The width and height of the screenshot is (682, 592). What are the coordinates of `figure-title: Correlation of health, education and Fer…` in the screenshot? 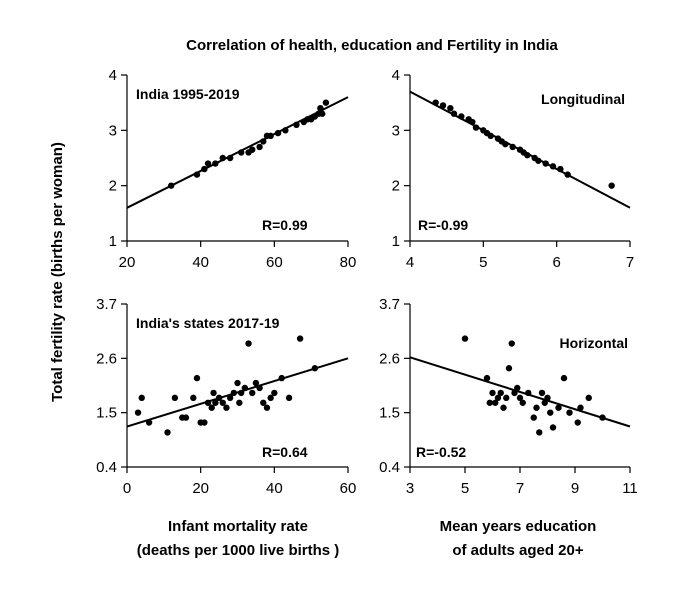 It's located at (372, 45).